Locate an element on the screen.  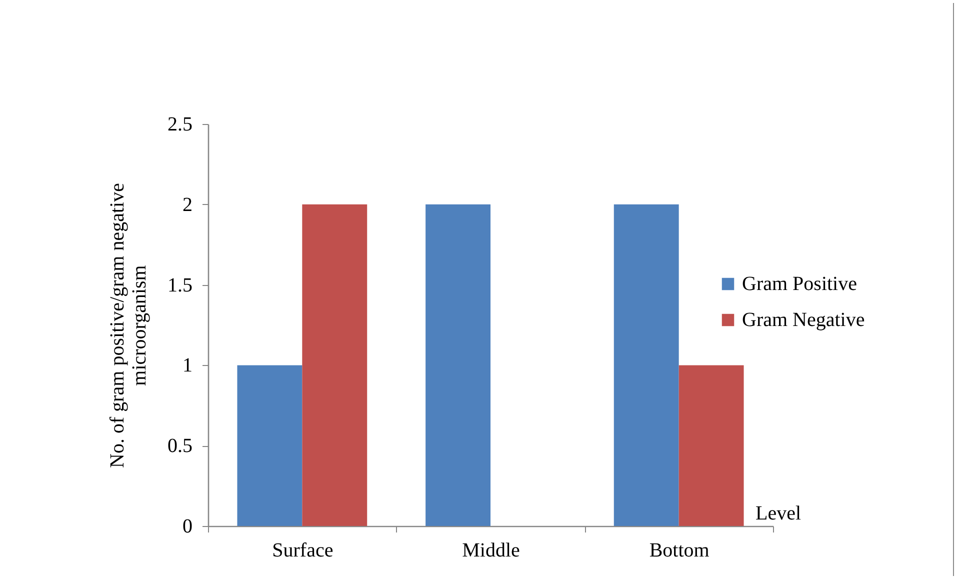
x-axis-title: Level is located at coordinates (779, 513).